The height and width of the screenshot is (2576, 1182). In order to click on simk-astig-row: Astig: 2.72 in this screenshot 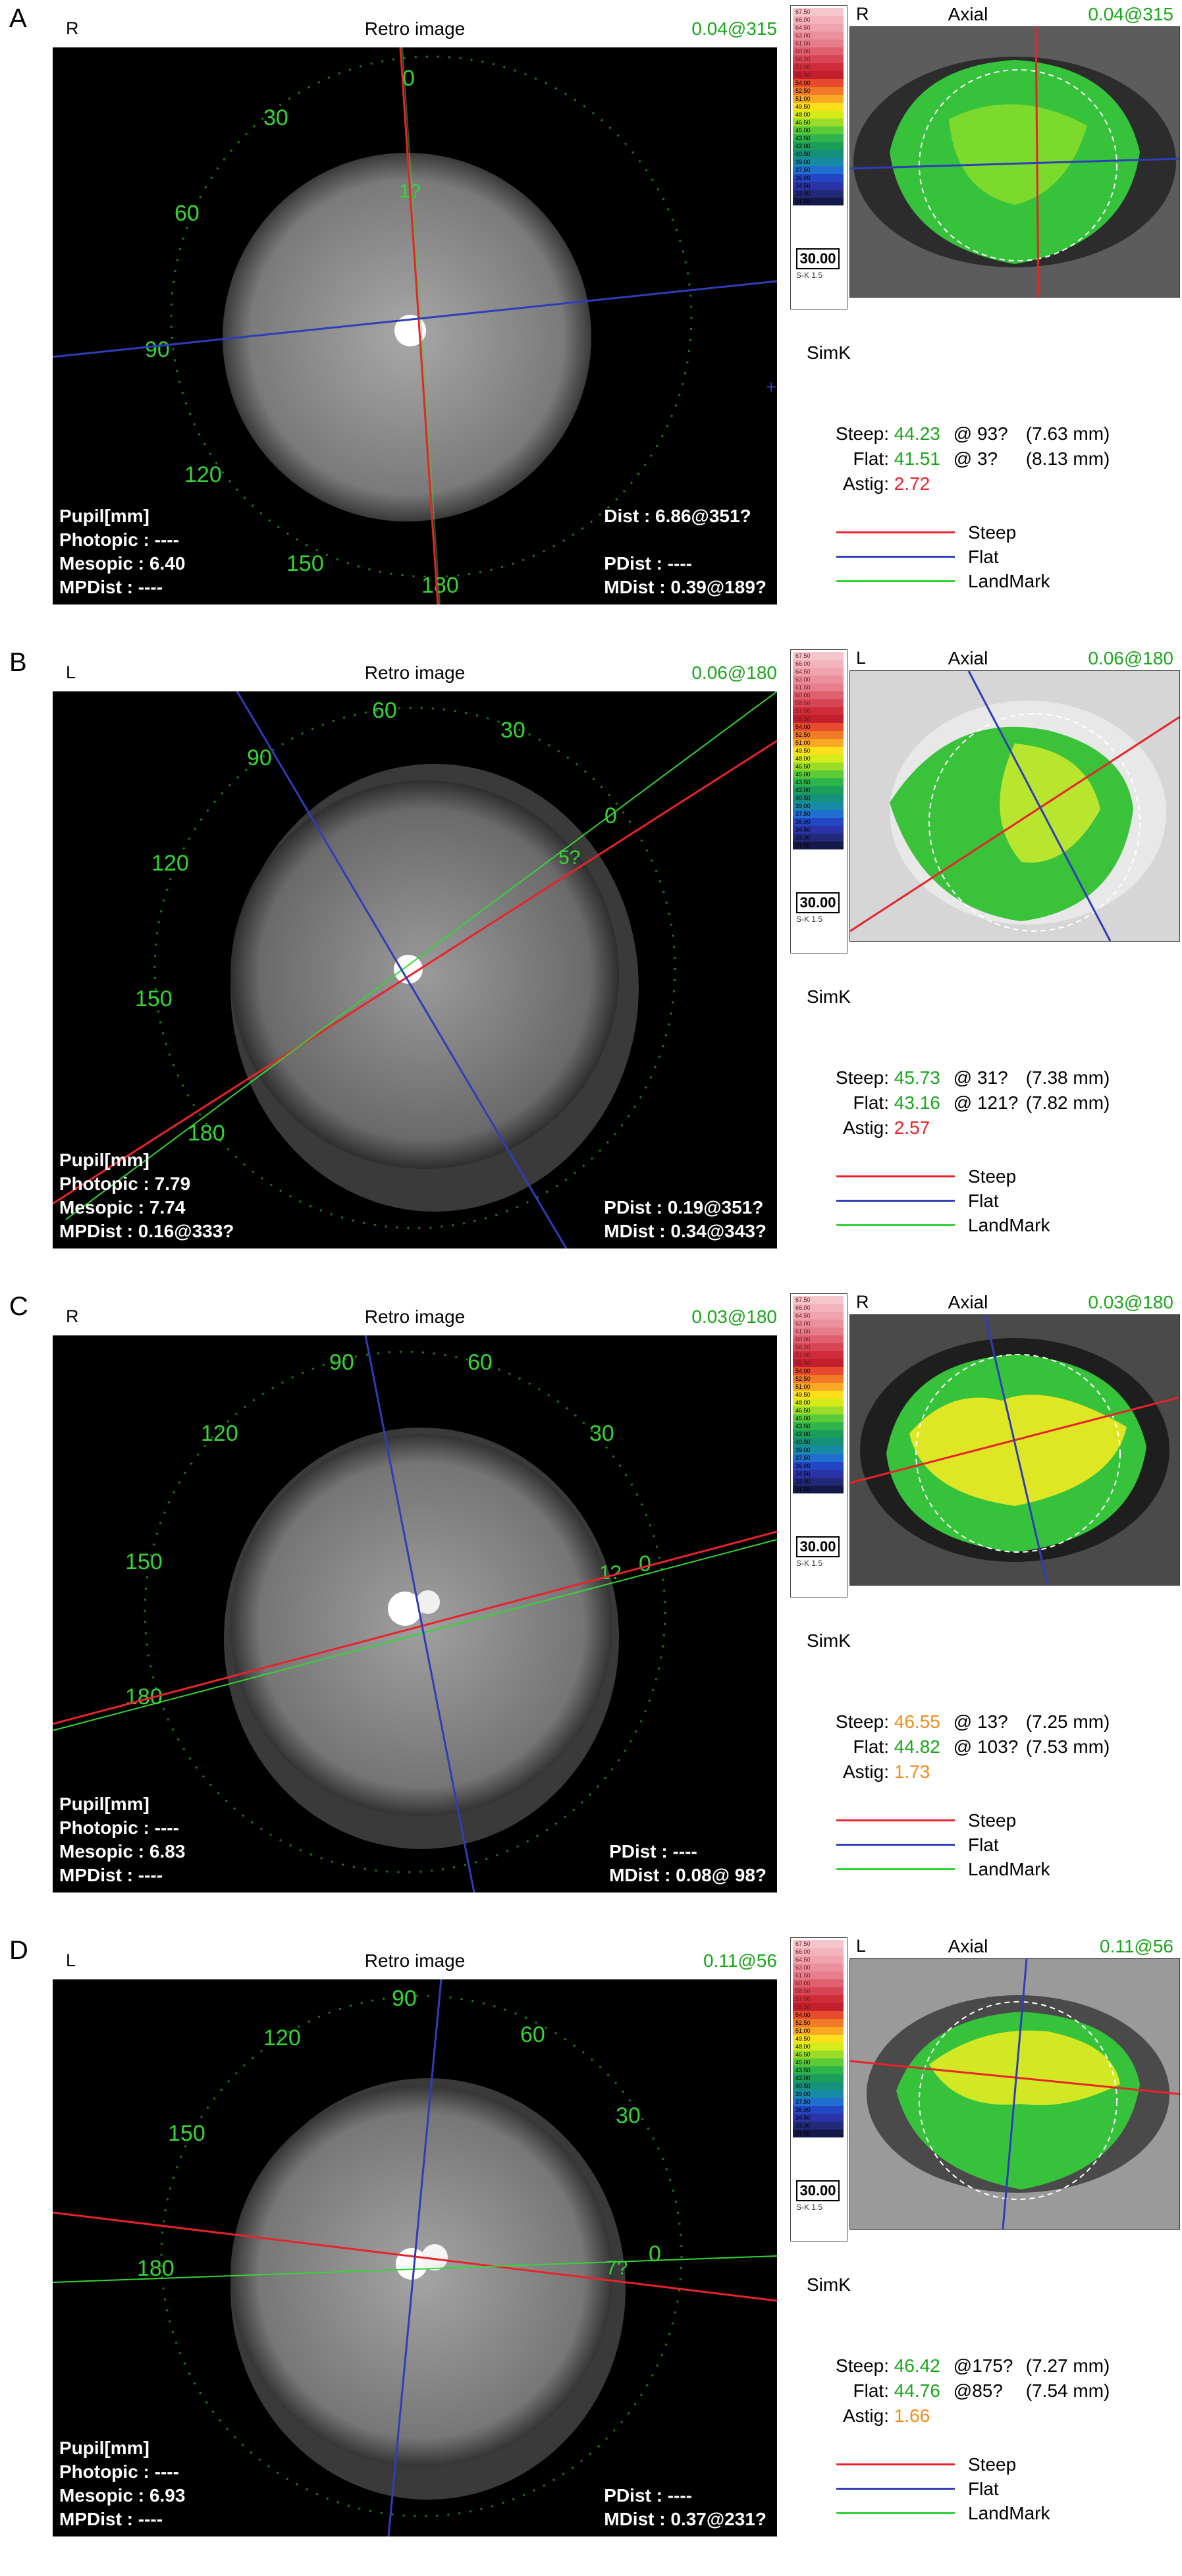, I will do `click(886, 483)`.